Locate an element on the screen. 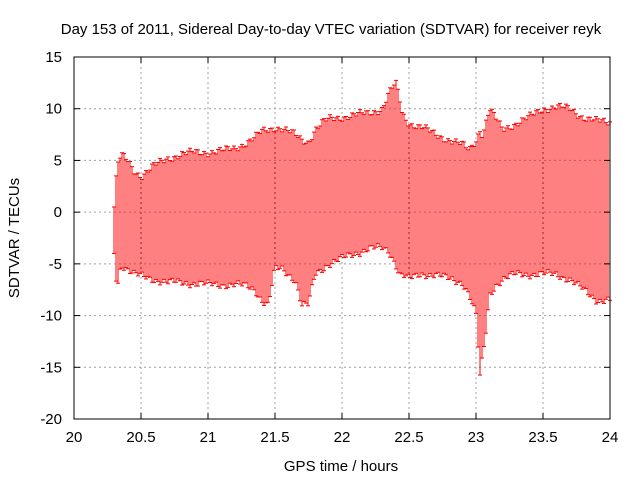  y-axis-label: SDTVAR / TECUs is located at coordinates (14, 238).